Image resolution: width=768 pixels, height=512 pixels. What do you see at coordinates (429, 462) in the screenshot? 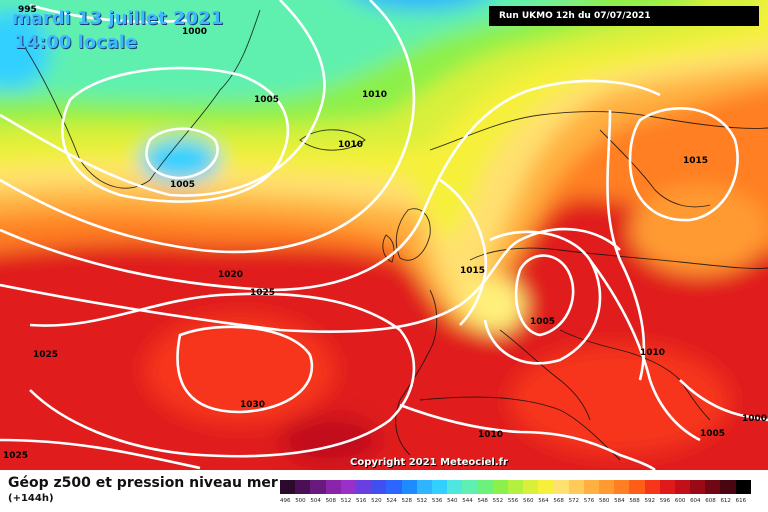
I see `copyright-text: Copyright 2021 Meteociel.fr` at bounding box center [429, 462].